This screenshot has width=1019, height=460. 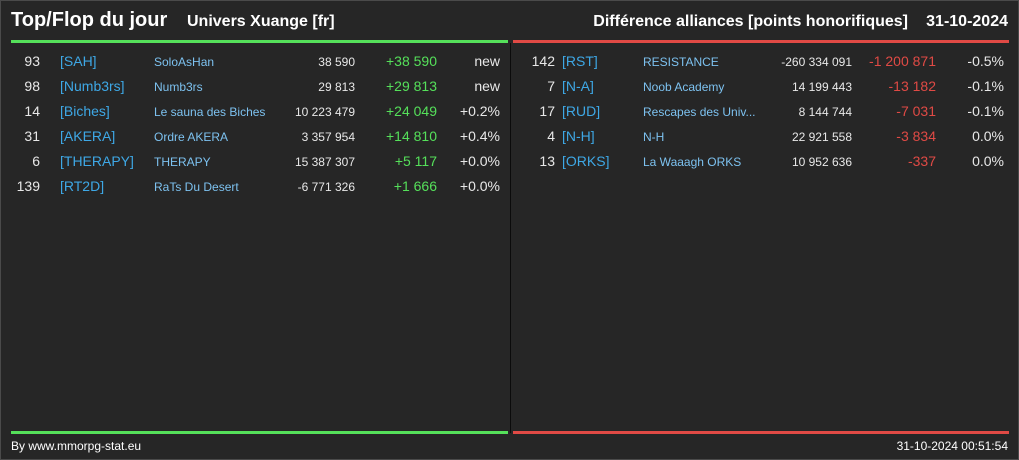 I want to click on percent-change: -0.5%, so click(x=985, y=61).